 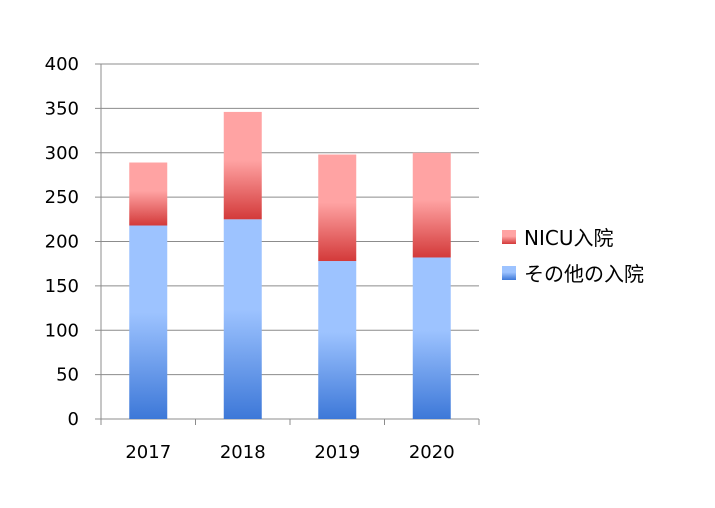 What do you see at coordinates (62, 108) in the screenshot?
I see `y-tick-label: 350` at bounding box center [62, 108].